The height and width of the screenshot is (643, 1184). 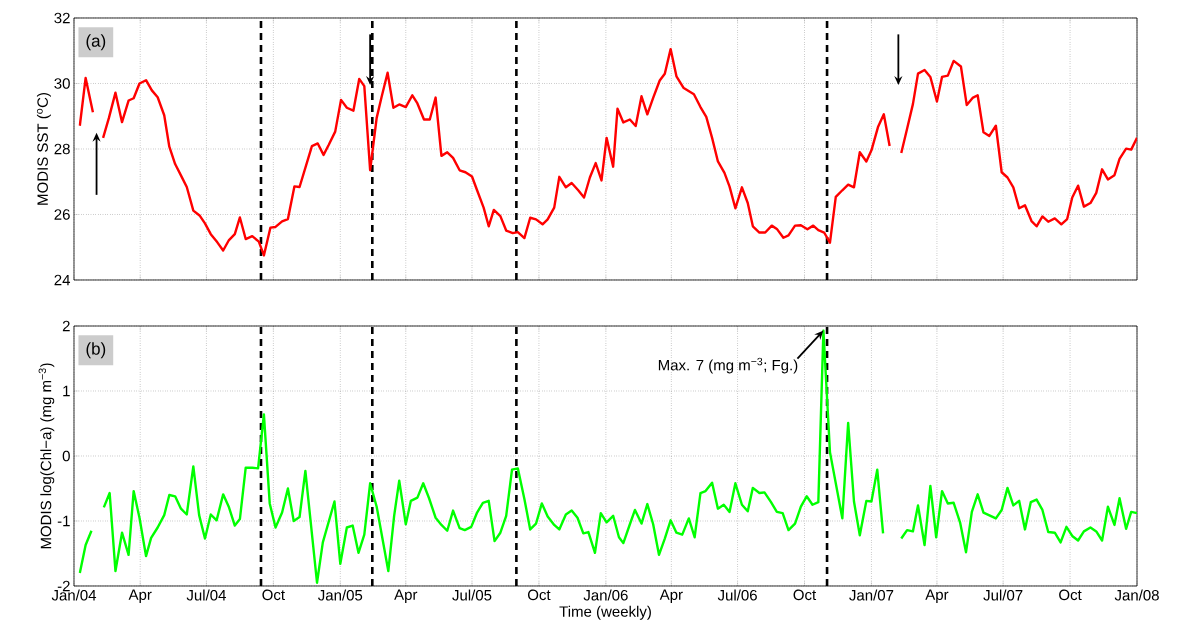 What do you see at coordinates (62, 280) in the screenshot?
I see `y-tick-label: 24` at bounding box center [62, 280].